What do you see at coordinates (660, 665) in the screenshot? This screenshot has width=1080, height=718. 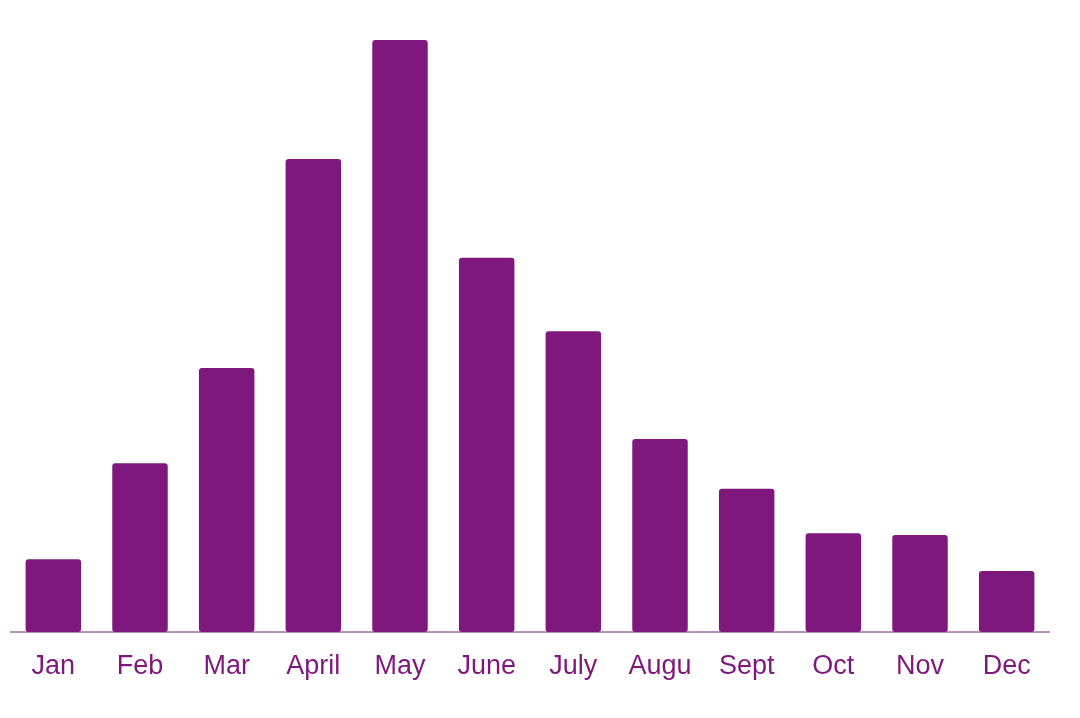 I see `x-tick-label: Augu` at bounding box center [660, 665].